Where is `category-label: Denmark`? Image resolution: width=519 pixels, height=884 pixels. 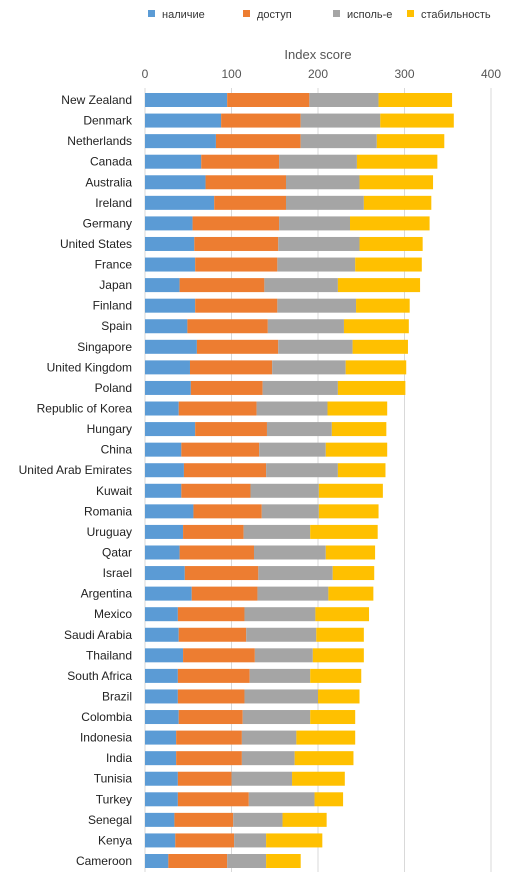 category-label: Denmark is located at coordinates (108, 121).